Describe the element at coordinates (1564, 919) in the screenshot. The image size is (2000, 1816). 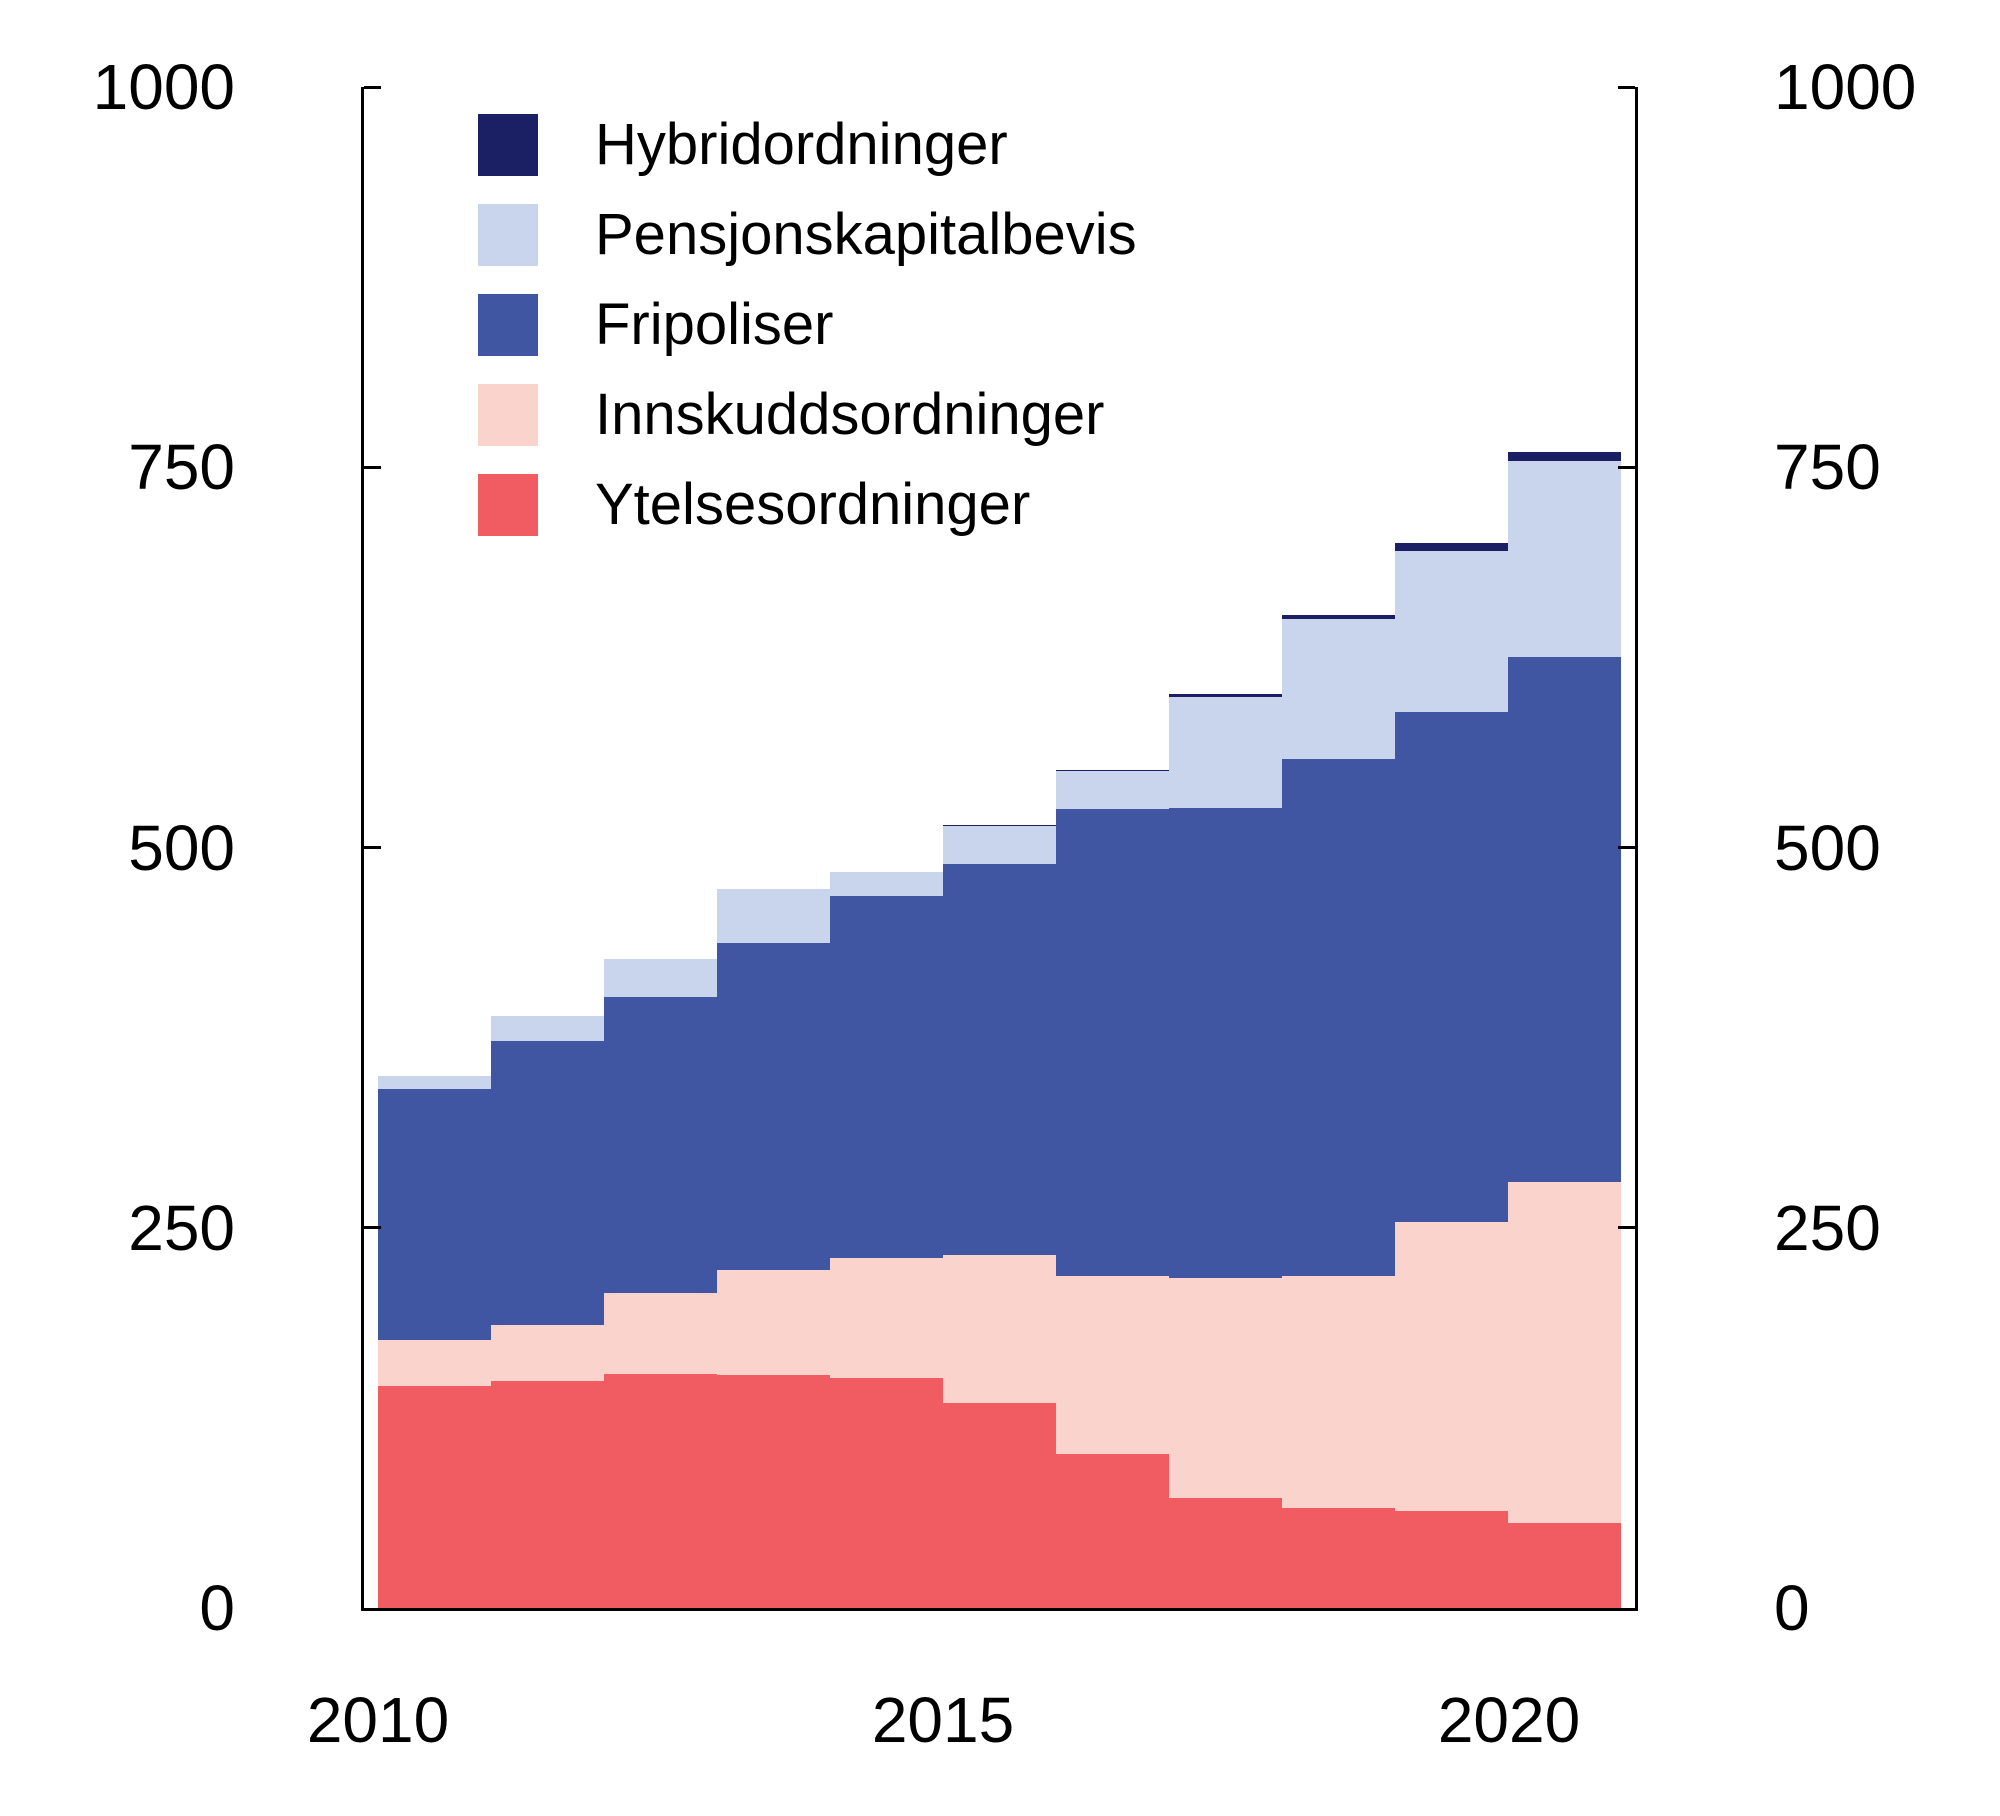
I see `bar-segment-2020-fripoliser` at that location.